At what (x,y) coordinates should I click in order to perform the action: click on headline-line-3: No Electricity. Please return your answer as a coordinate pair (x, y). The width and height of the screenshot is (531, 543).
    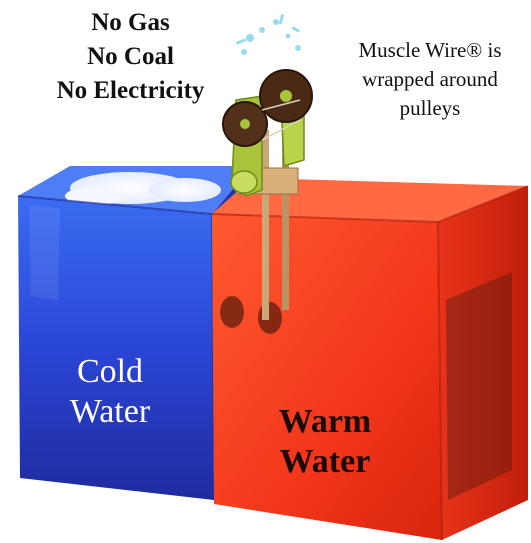
    Looking at the image, I should click on (130, 90).